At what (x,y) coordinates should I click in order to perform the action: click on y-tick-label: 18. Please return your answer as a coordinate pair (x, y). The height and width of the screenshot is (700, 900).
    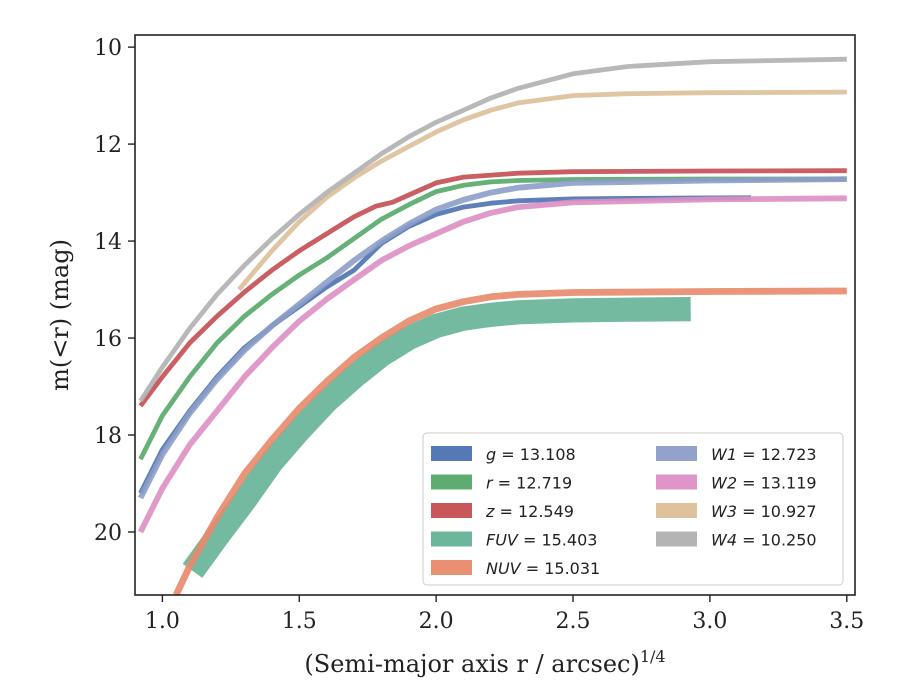
    Looking at the image, I should click on (108, 436).